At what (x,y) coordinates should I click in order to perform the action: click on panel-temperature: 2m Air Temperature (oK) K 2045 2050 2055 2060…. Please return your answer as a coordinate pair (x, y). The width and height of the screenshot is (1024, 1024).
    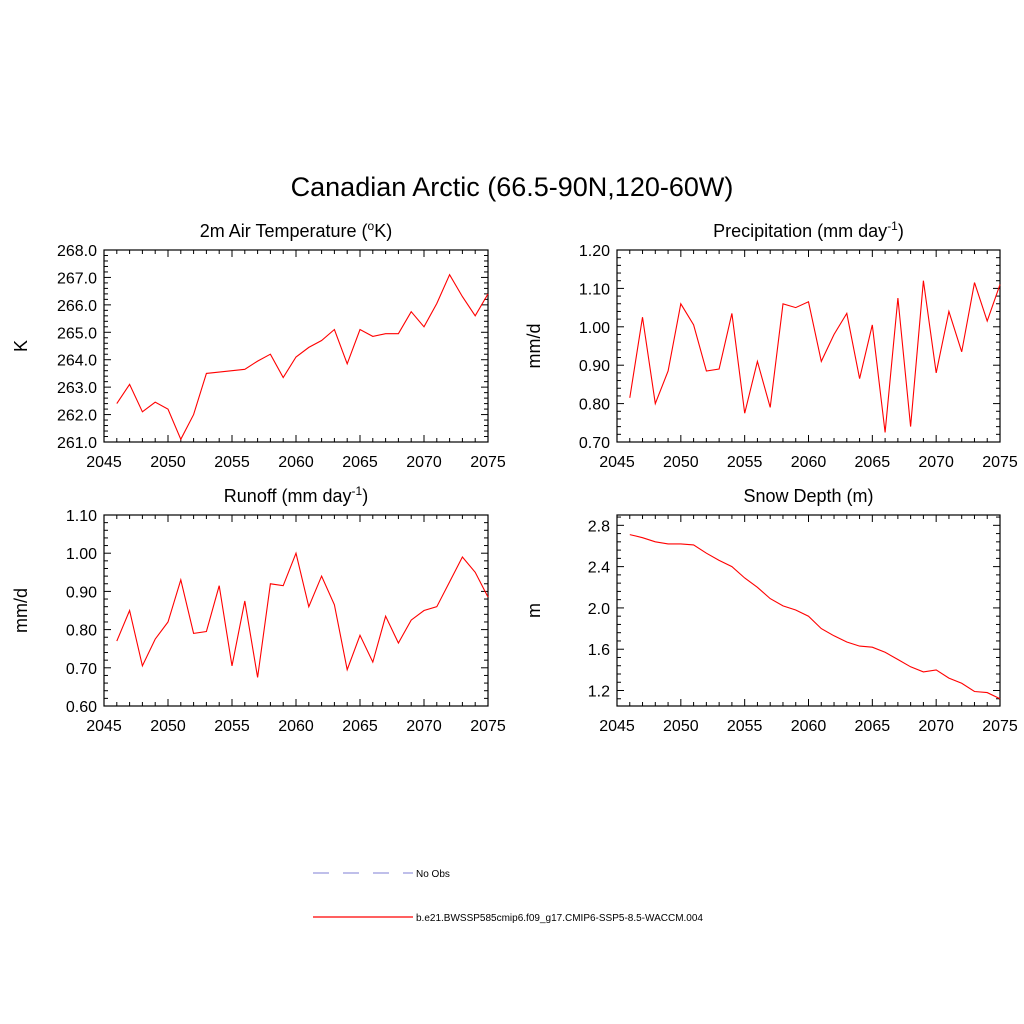
    Looking at the image, I should click on (258, 345).